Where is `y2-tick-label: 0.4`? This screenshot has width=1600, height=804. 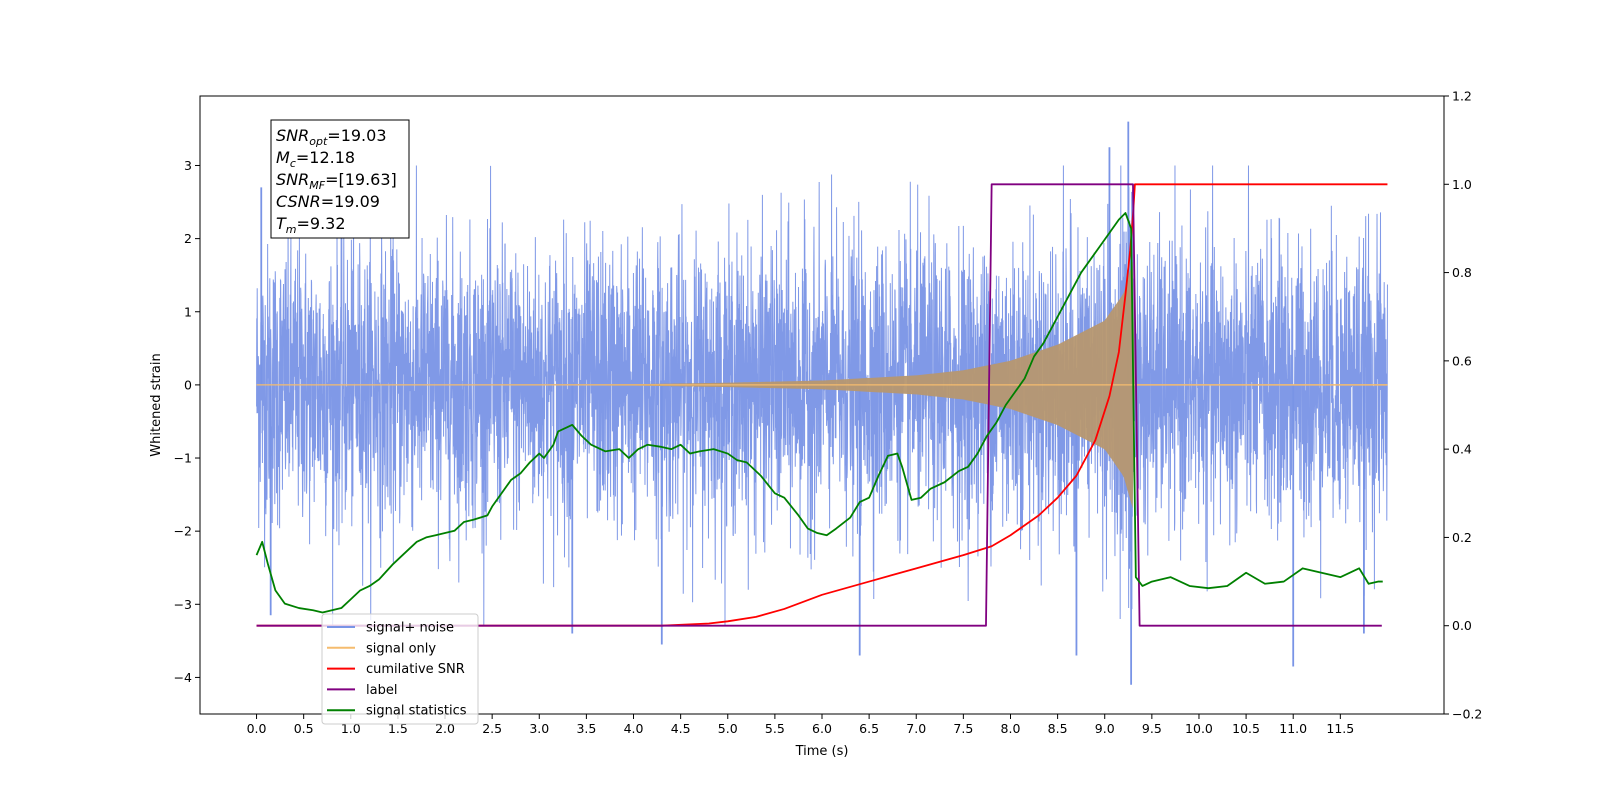 y2-tick-label: 0.4 is located at coordinates (1462, 449).